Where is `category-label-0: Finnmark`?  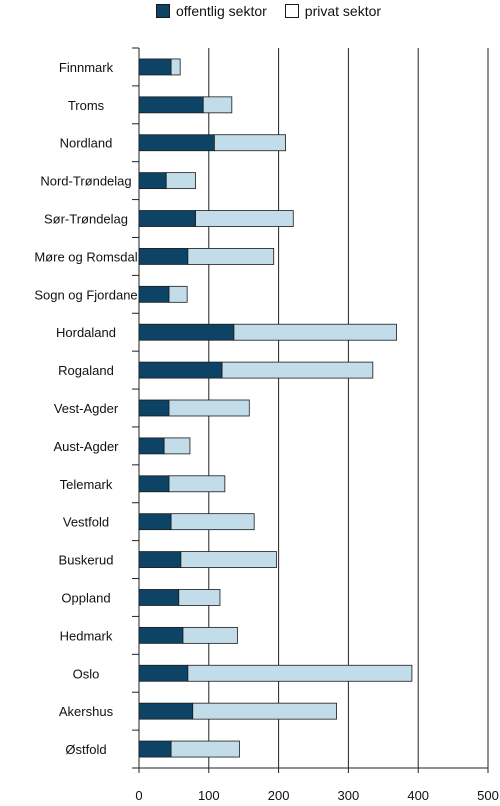 category-label-0: Finnmark is located at coordinates (86, 67).